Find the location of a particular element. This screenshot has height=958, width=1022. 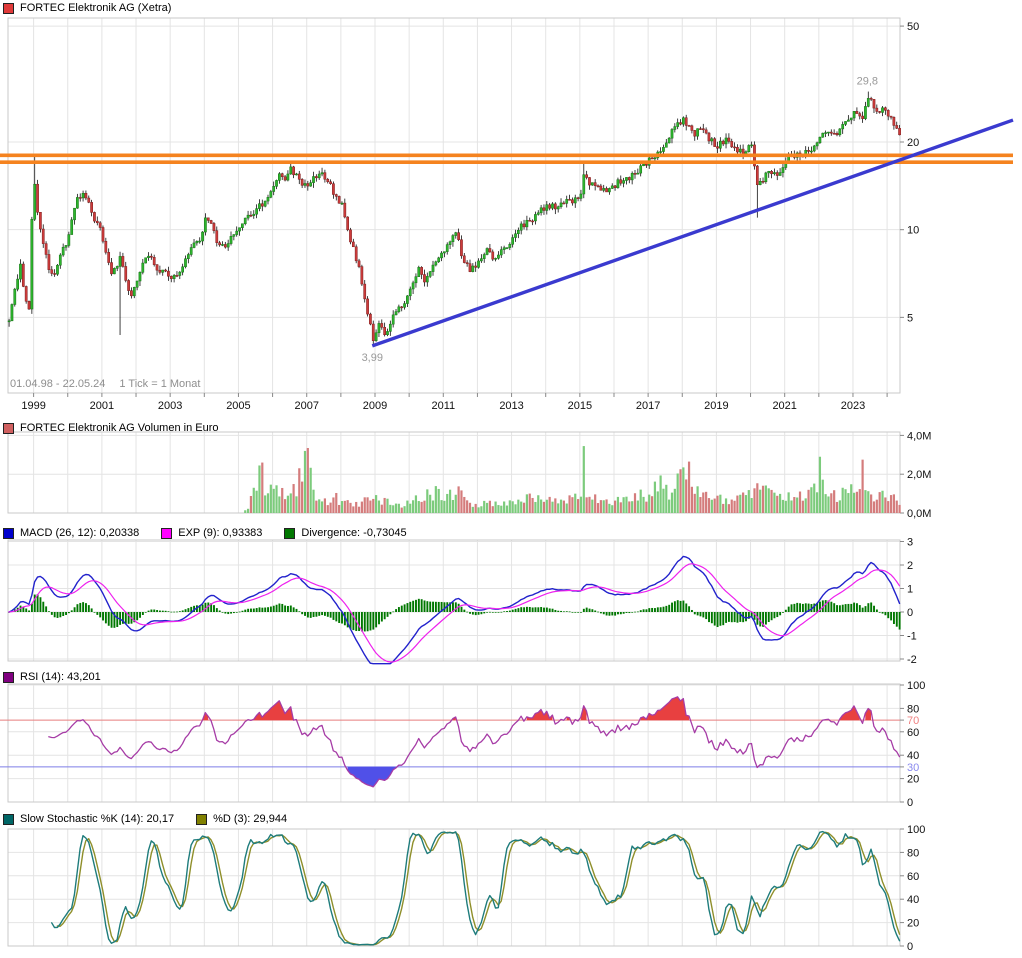

legend-item-rsi: RSI (14): 43,201 is located at coordinates (52, 677).